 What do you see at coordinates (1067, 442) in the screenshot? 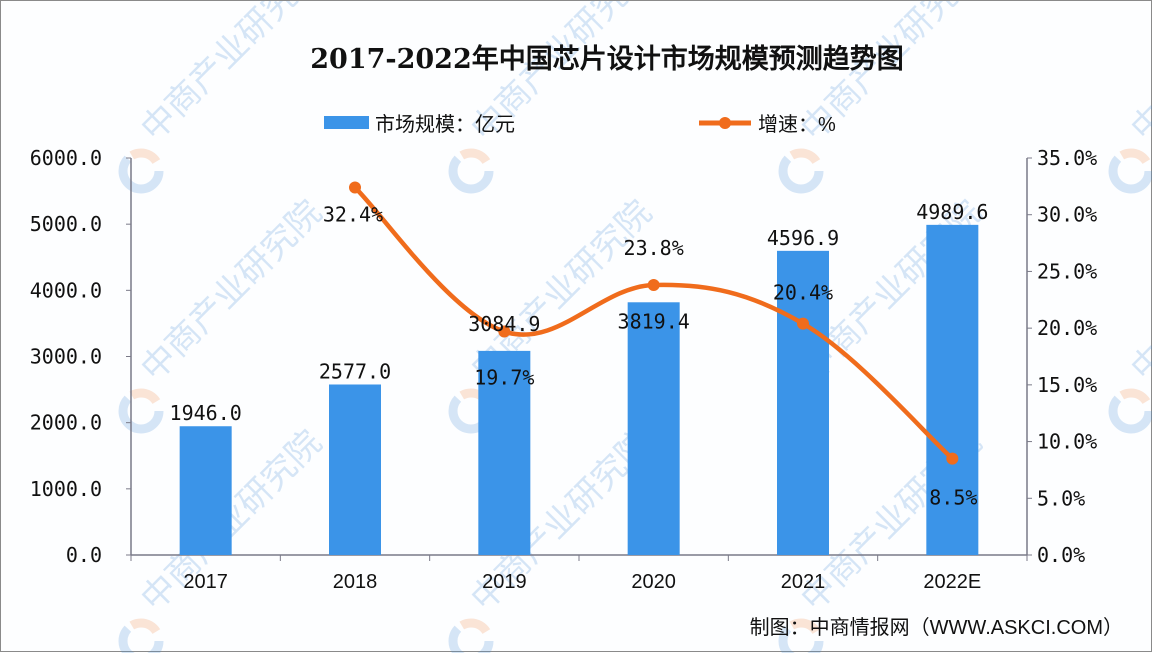
I see `right-tick-label: 10.0%` at bounding box center [1067, 442].